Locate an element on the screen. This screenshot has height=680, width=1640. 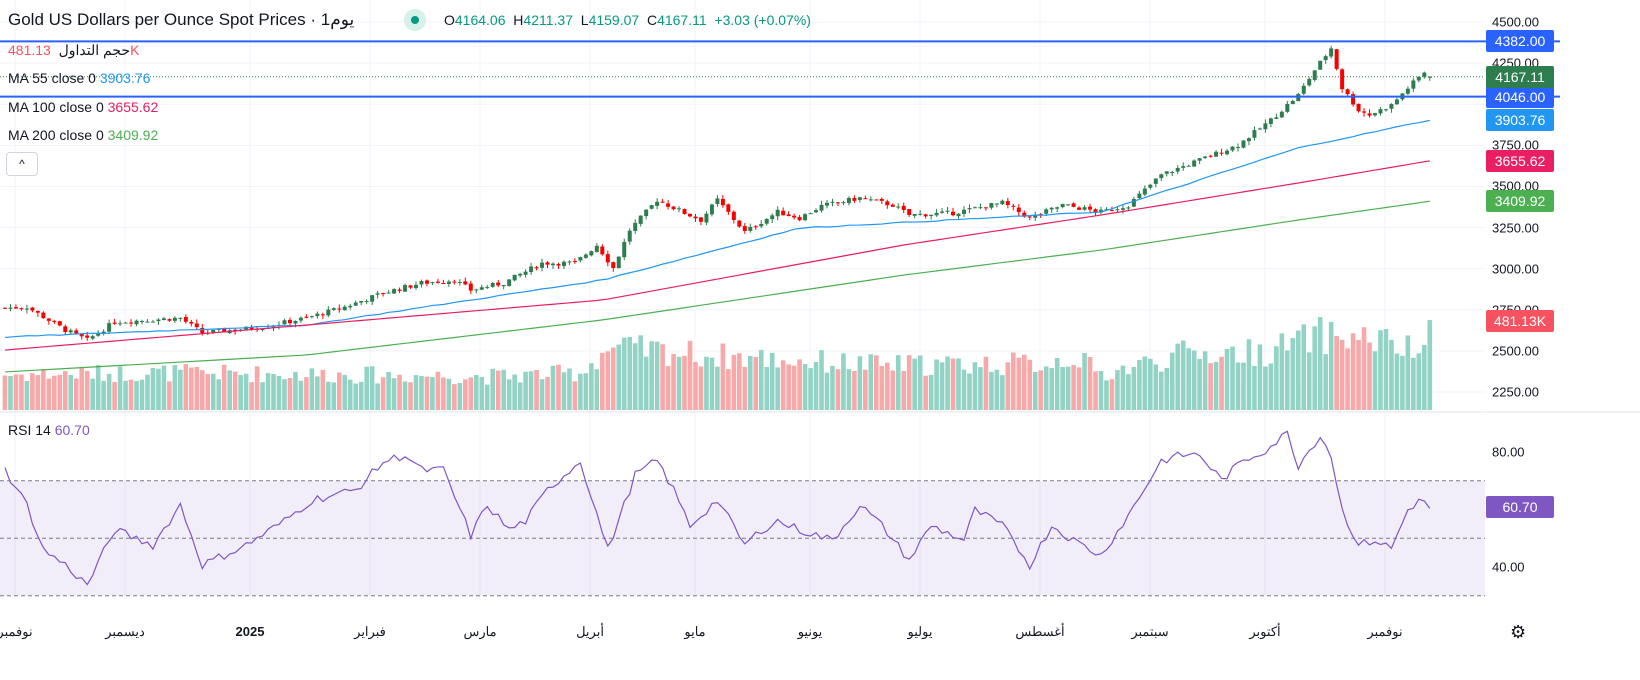
ma200-legend: MA 200 close 0 3409.92 is located at coordinates (83, 135).